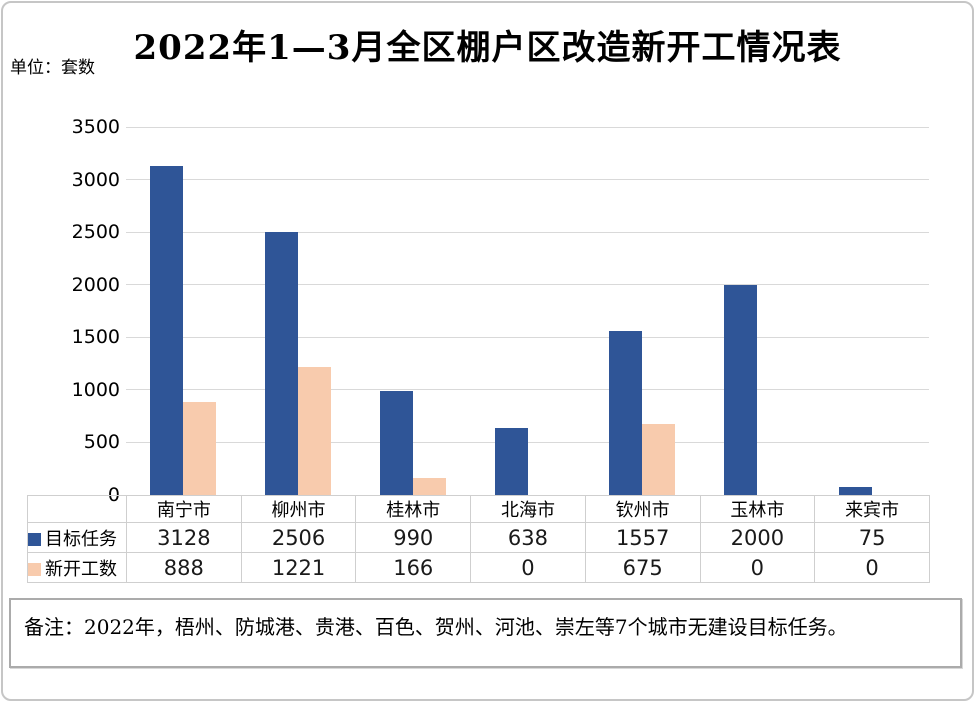  I want to click on value-cell-目标任务-来宾市: 75, so click(872, 537).